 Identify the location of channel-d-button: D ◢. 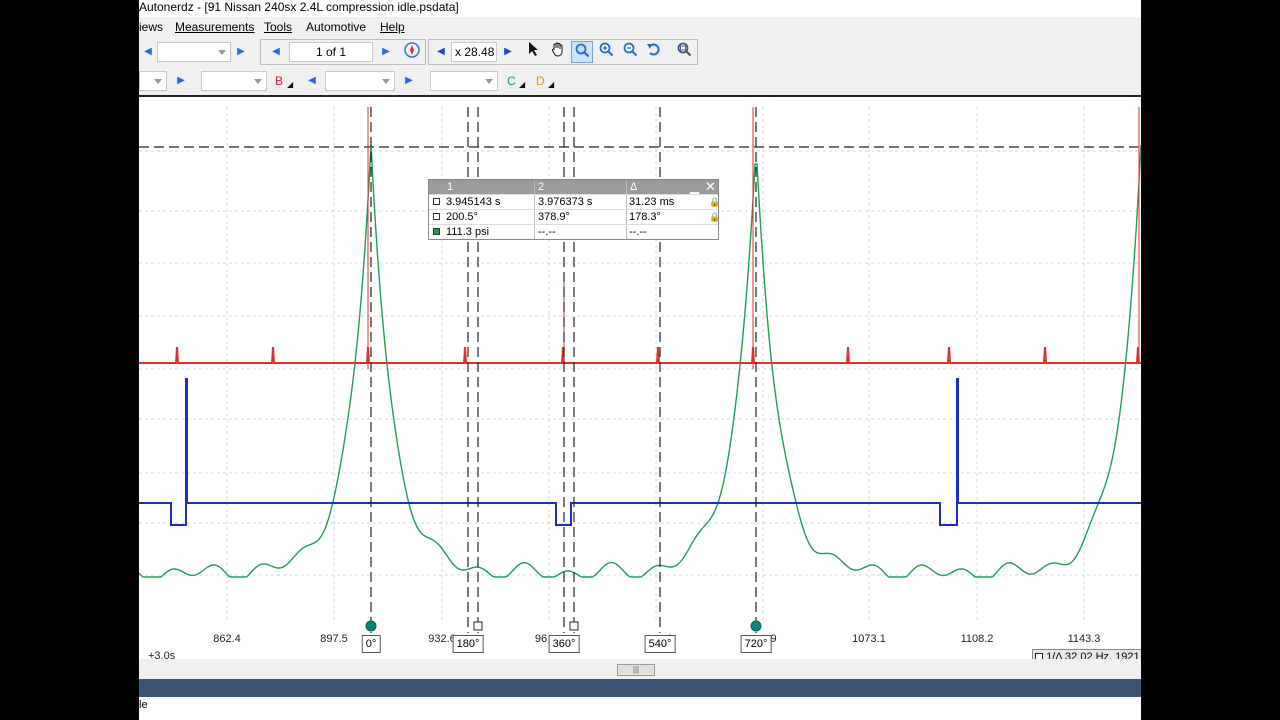
(545, 81).